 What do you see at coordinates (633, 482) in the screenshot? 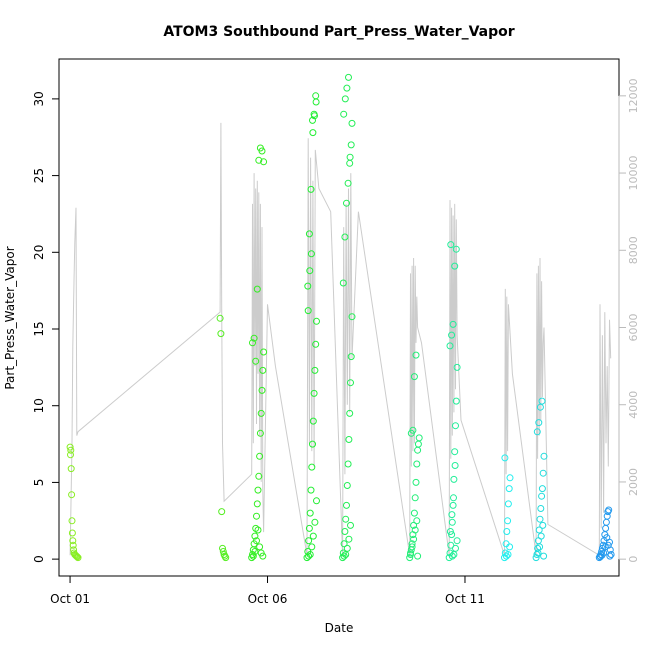
I see `y2-tick-label: 2000` at bounding box center [633, 482].